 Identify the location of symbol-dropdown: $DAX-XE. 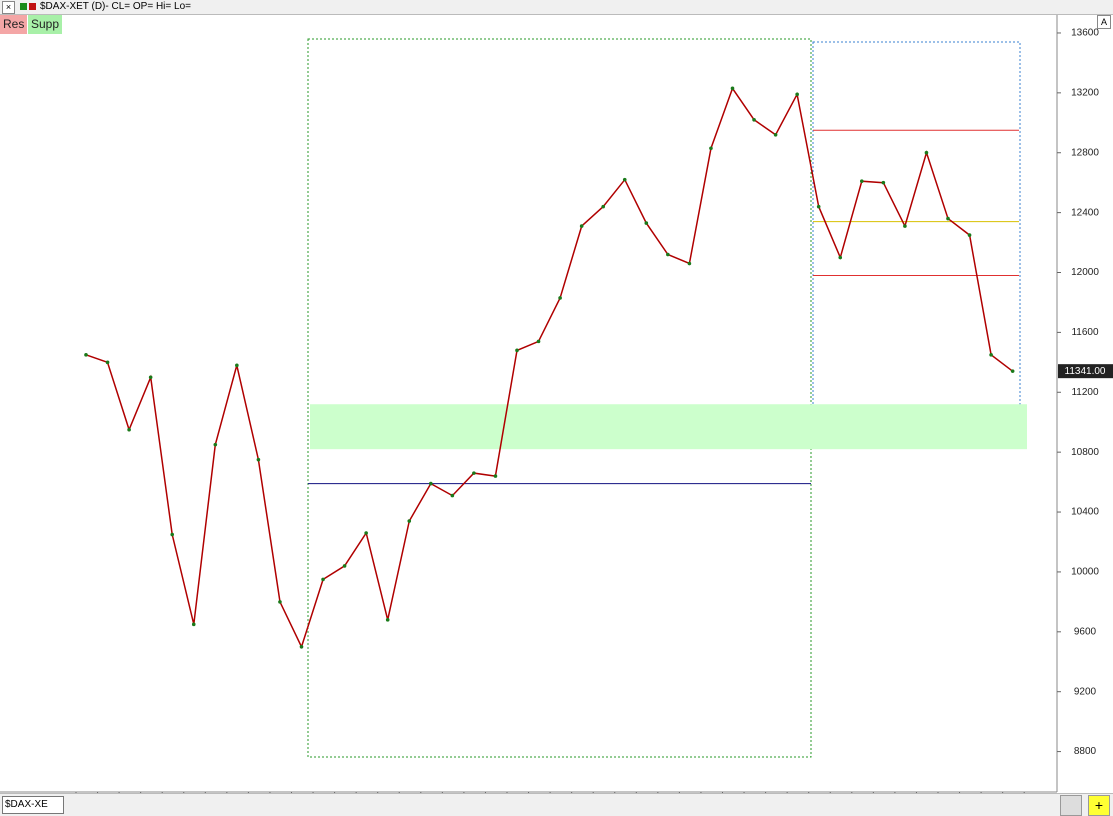
(33, 805).